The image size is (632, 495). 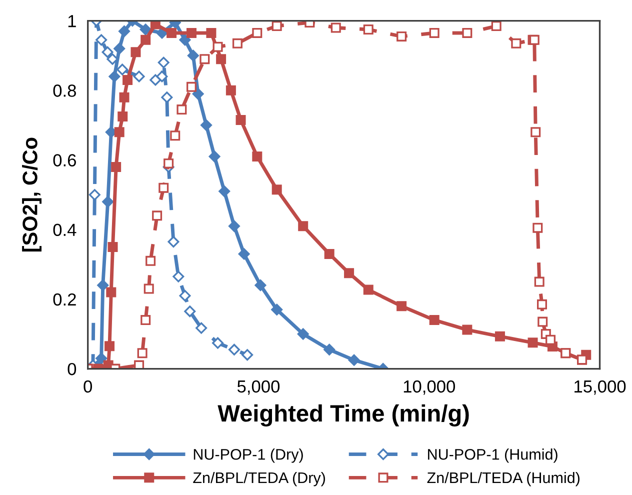 I want to click on x-axis-title: Weighted Time (min/g), so click(x=343, y=415).